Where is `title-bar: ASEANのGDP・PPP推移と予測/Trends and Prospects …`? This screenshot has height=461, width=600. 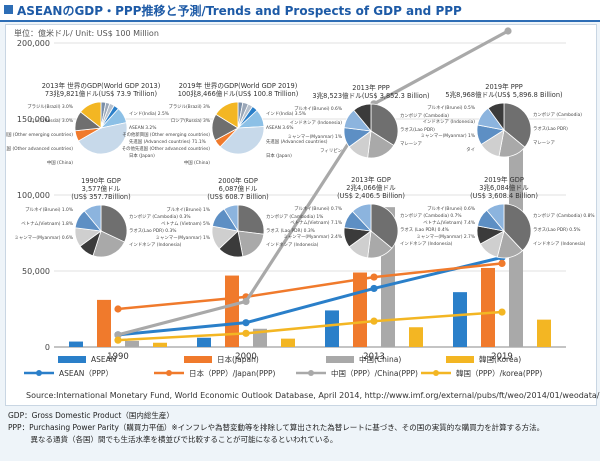
title-bar: ASEANのGDP・PPP推移と予測/Trends and Prospects … is located at coordinates (300, 11).